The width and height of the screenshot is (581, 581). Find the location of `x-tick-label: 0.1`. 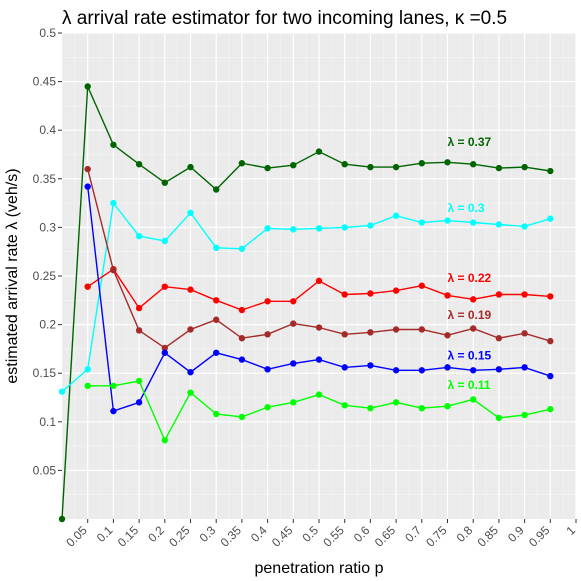

x-tick-label: 0.1 is located at coordinates (105, 534).